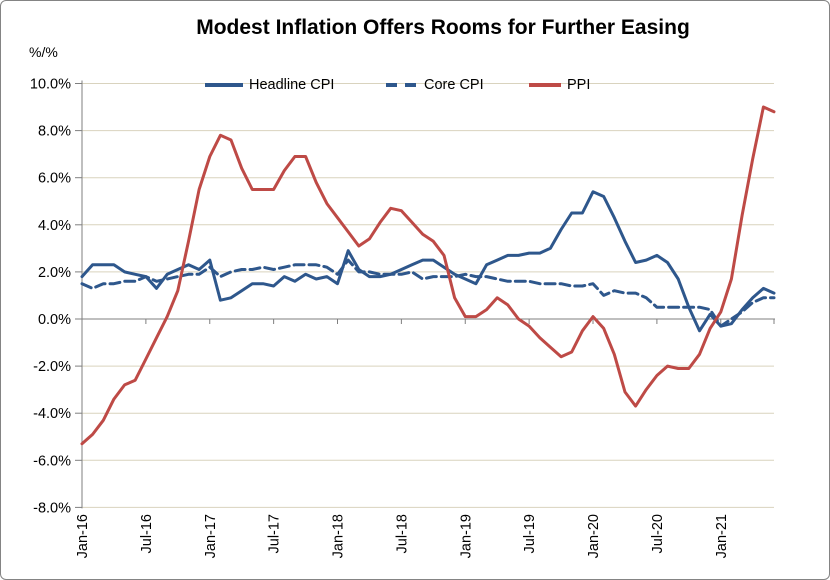 This screenshot has width=830, height=580. Describe the element at coordinates (54, 226) in the screenshot. I see `y-tick-label: 4.0%` at that location.